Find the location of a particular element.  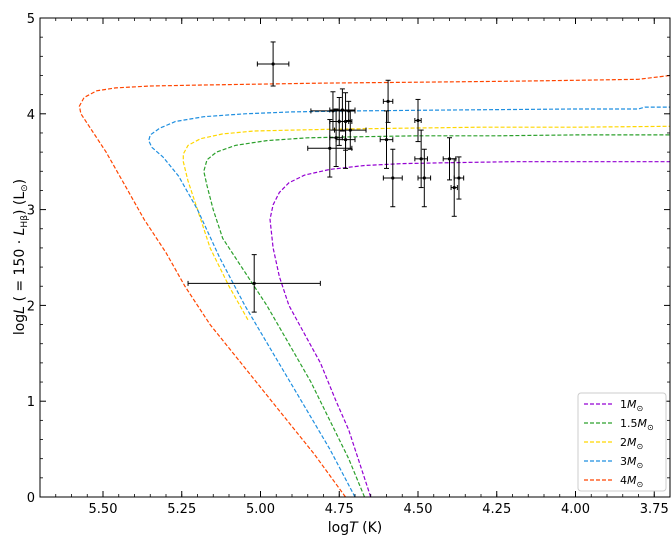

legend-label: 1.5M⊙ is located at coordinates (637, 424).